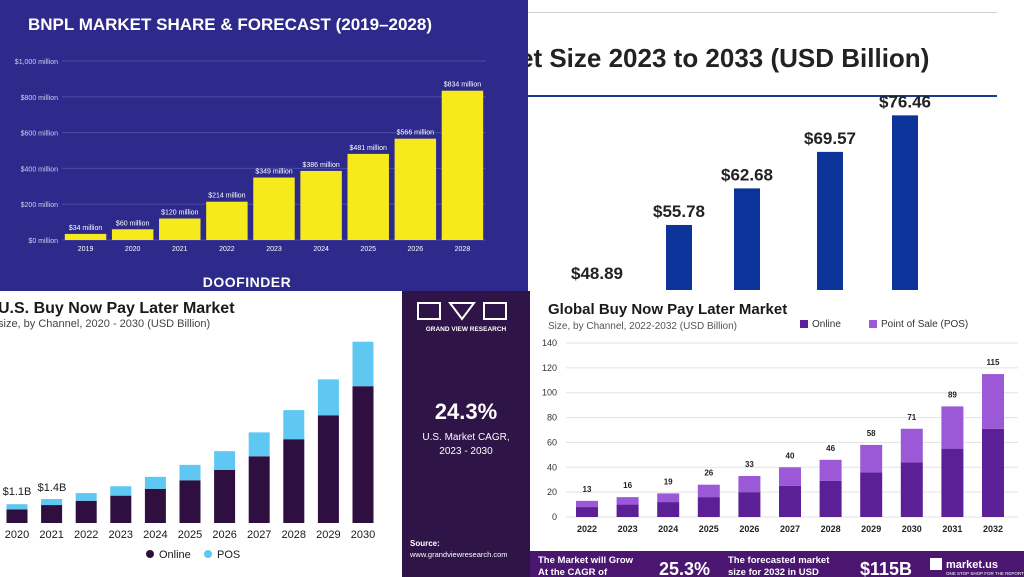 The width and height of the screenshot is (1024, 577). I want to click on bar-value-label: $386 million, so click(320, 165).